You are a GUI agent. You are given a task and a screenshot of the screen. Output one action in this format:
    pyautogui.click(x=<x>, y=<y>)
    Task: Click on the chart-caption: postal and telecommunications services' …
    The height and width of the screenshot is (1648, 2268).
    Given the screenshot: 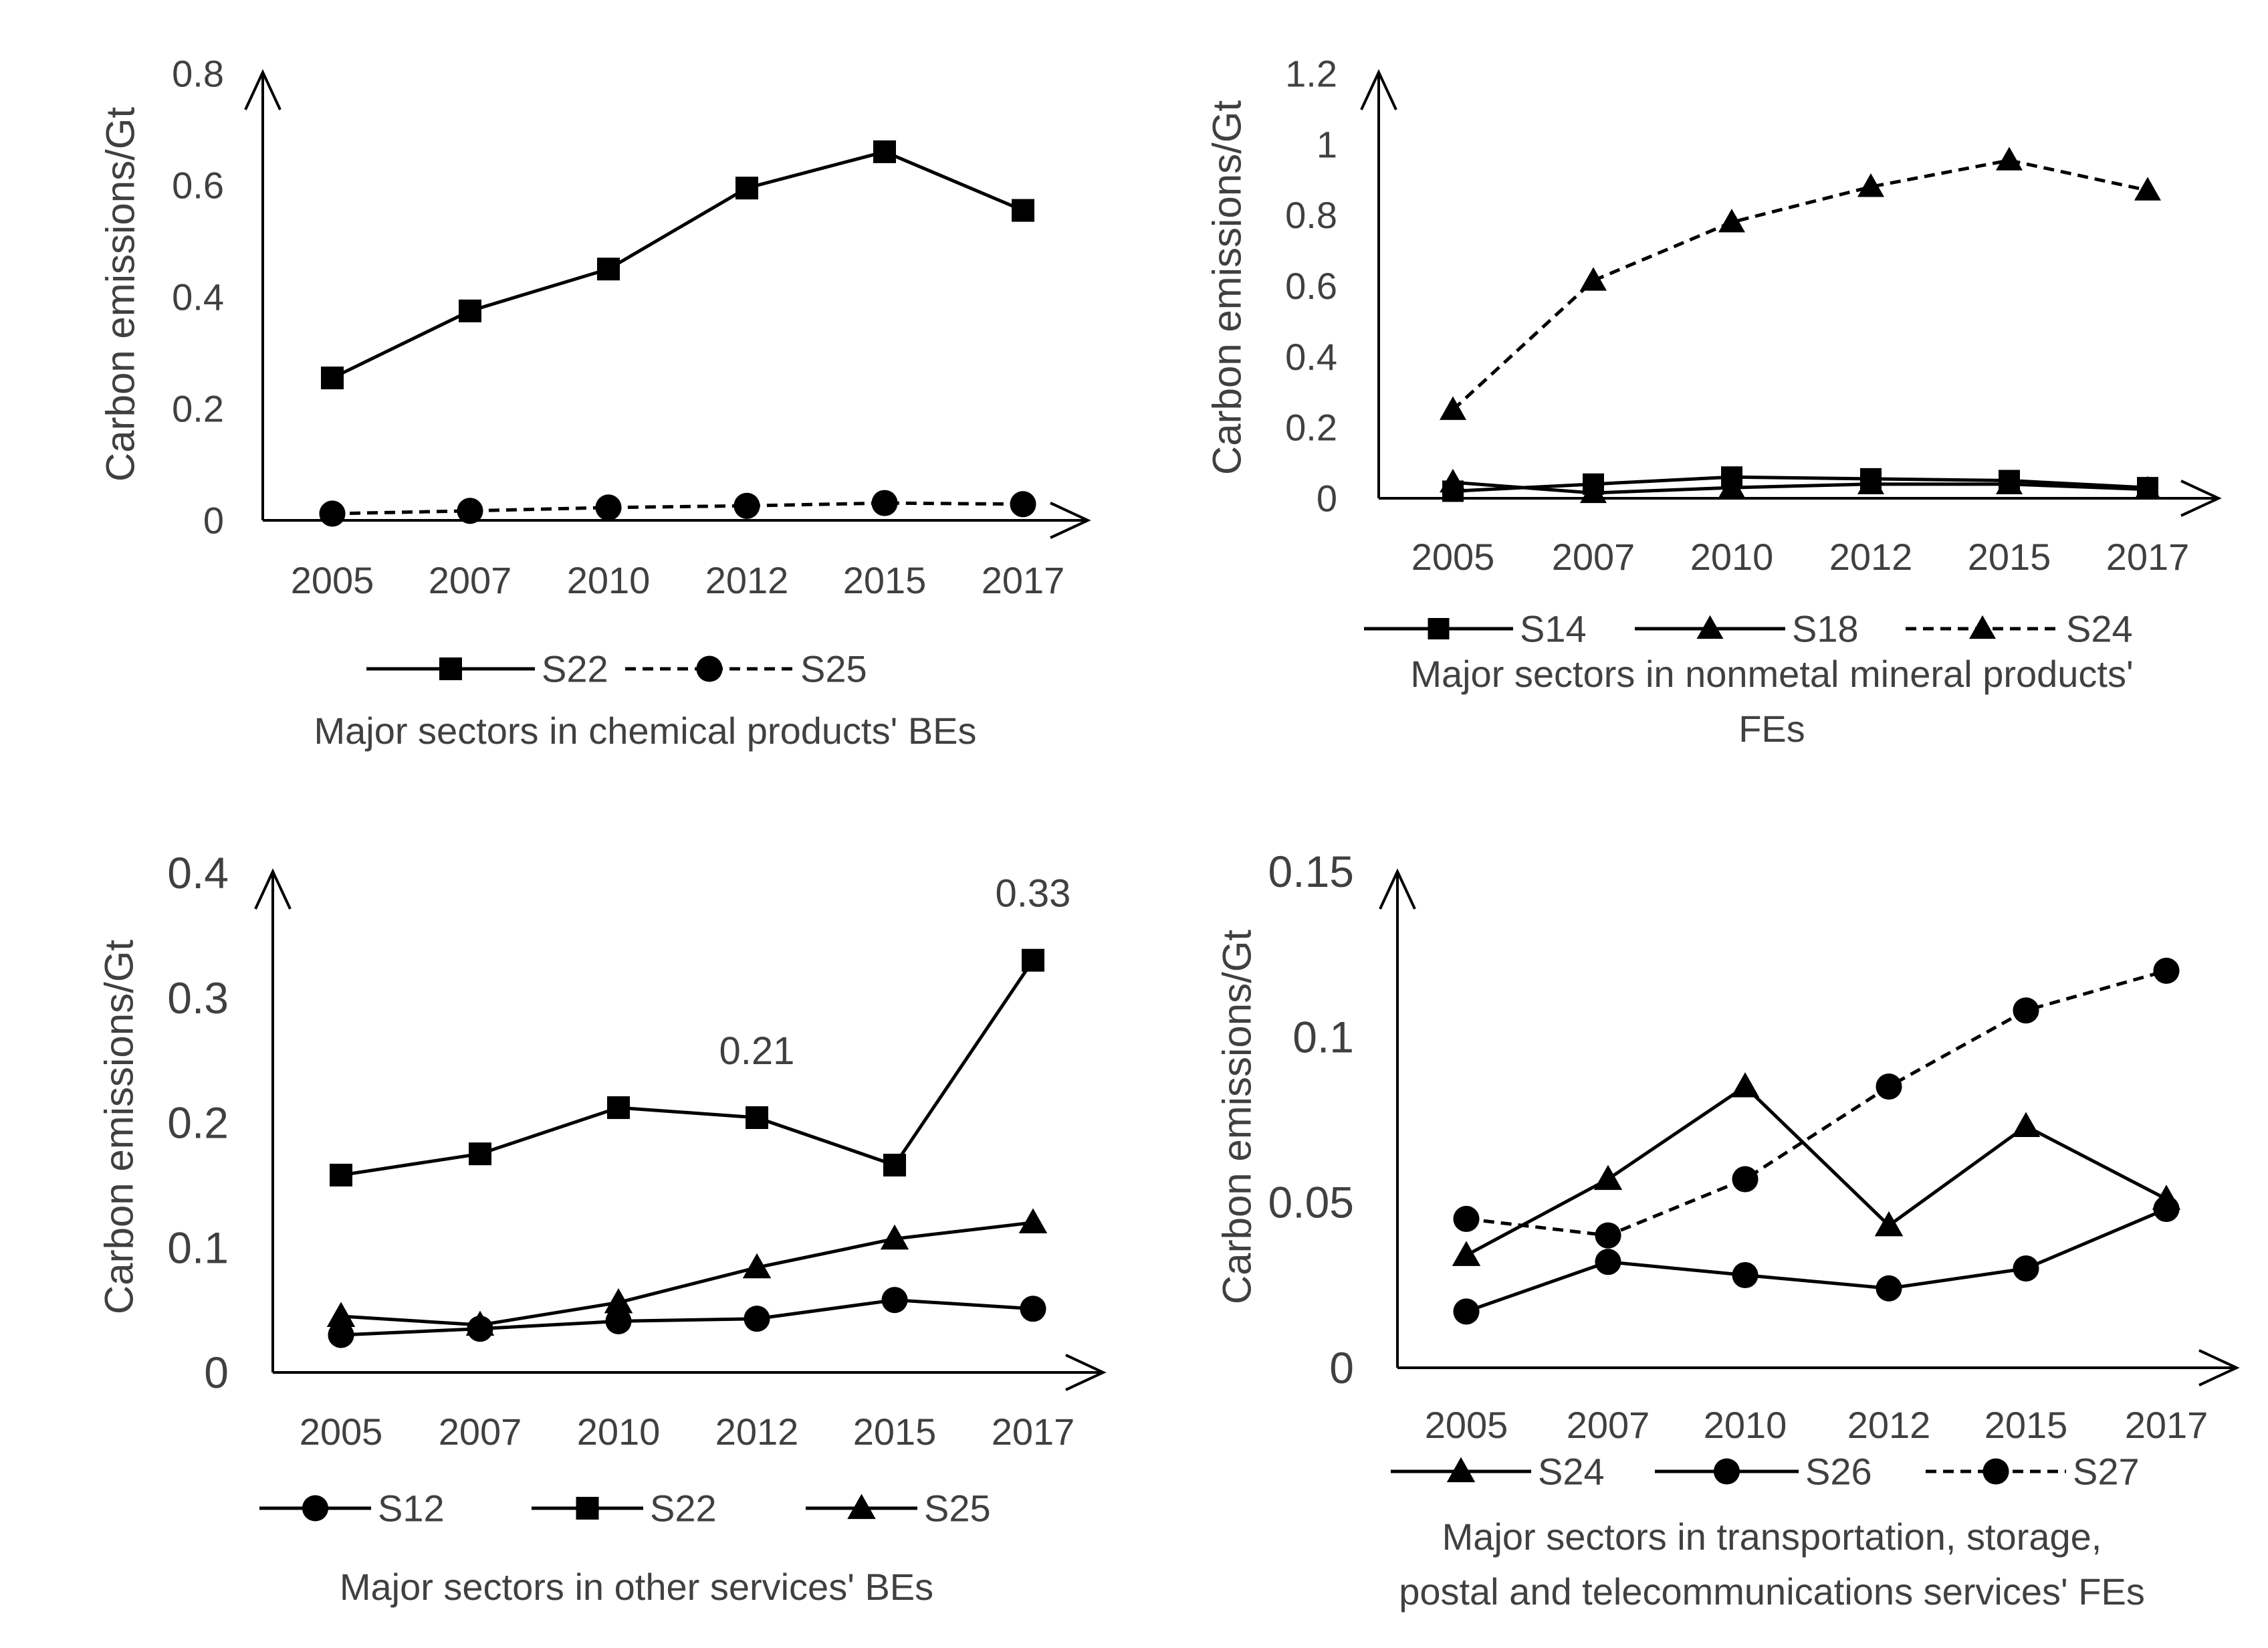 What is the action you would take?
    pyautogui.click(x=1772, y=1591)
    